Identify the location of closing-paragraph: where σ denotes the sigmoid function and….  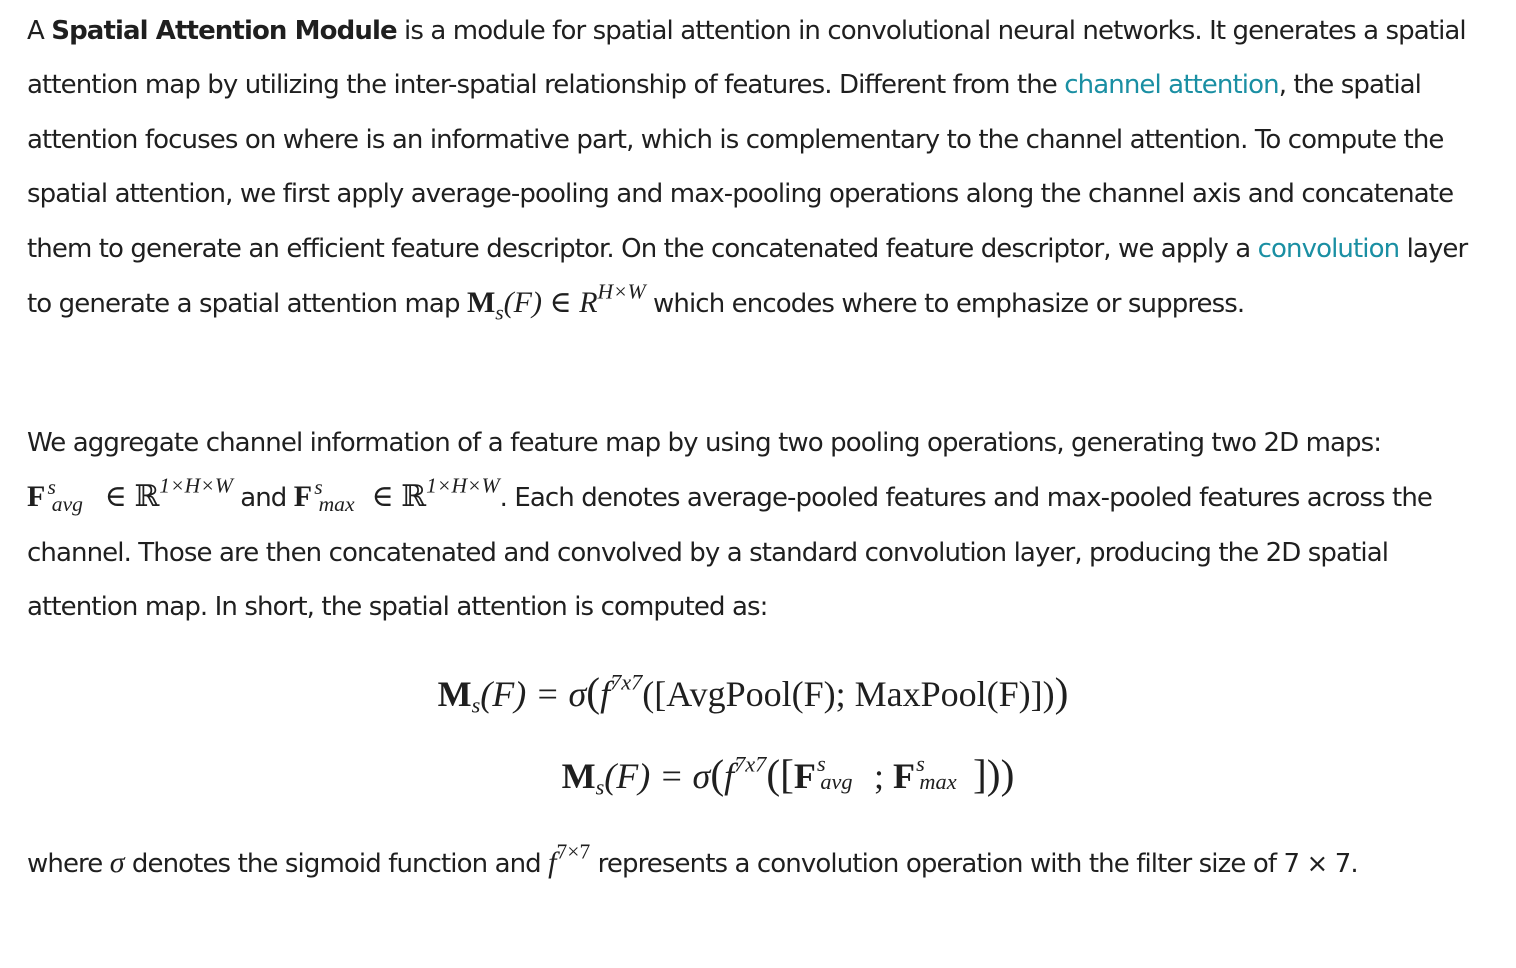
(758, 863).